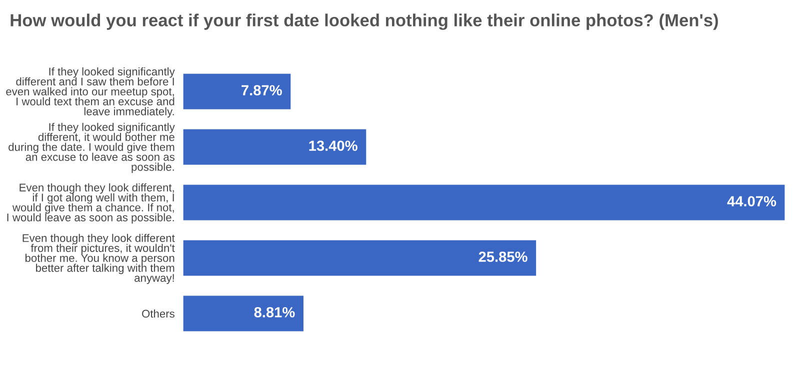  Describe the element at coordinates (90, 92) in the screenshot. I see `y-tick-label: If they looked significantly different and I saw them before I even walked into our meetup spot, I would text them an excuse and leave immediately.` at that location.